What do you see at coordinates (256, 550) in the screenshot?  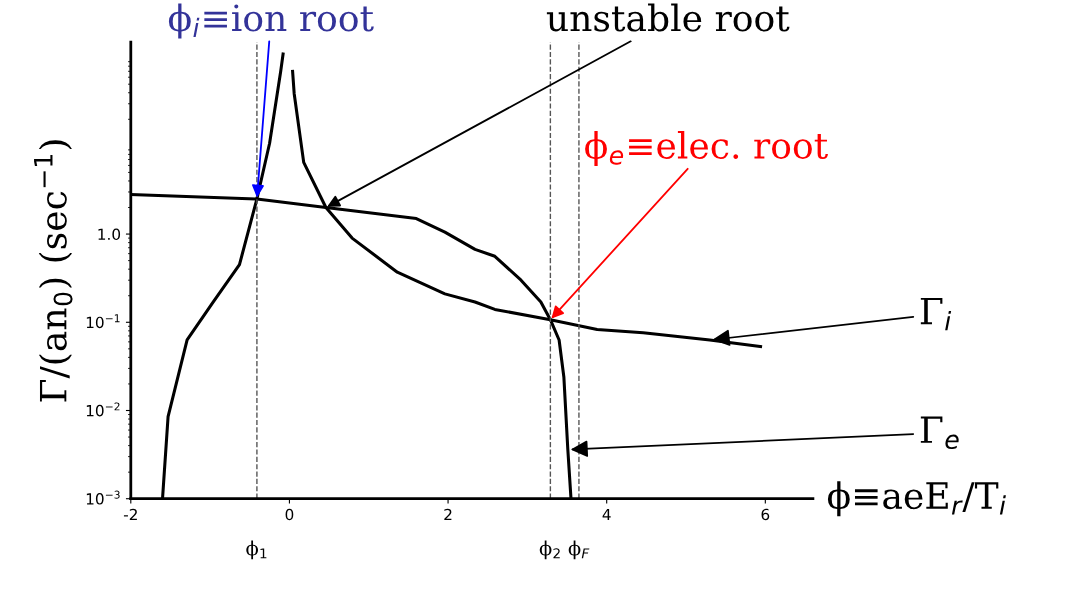 I see `ref-line-label: ϕ$_{1}$` at bounding box center [256, 550].